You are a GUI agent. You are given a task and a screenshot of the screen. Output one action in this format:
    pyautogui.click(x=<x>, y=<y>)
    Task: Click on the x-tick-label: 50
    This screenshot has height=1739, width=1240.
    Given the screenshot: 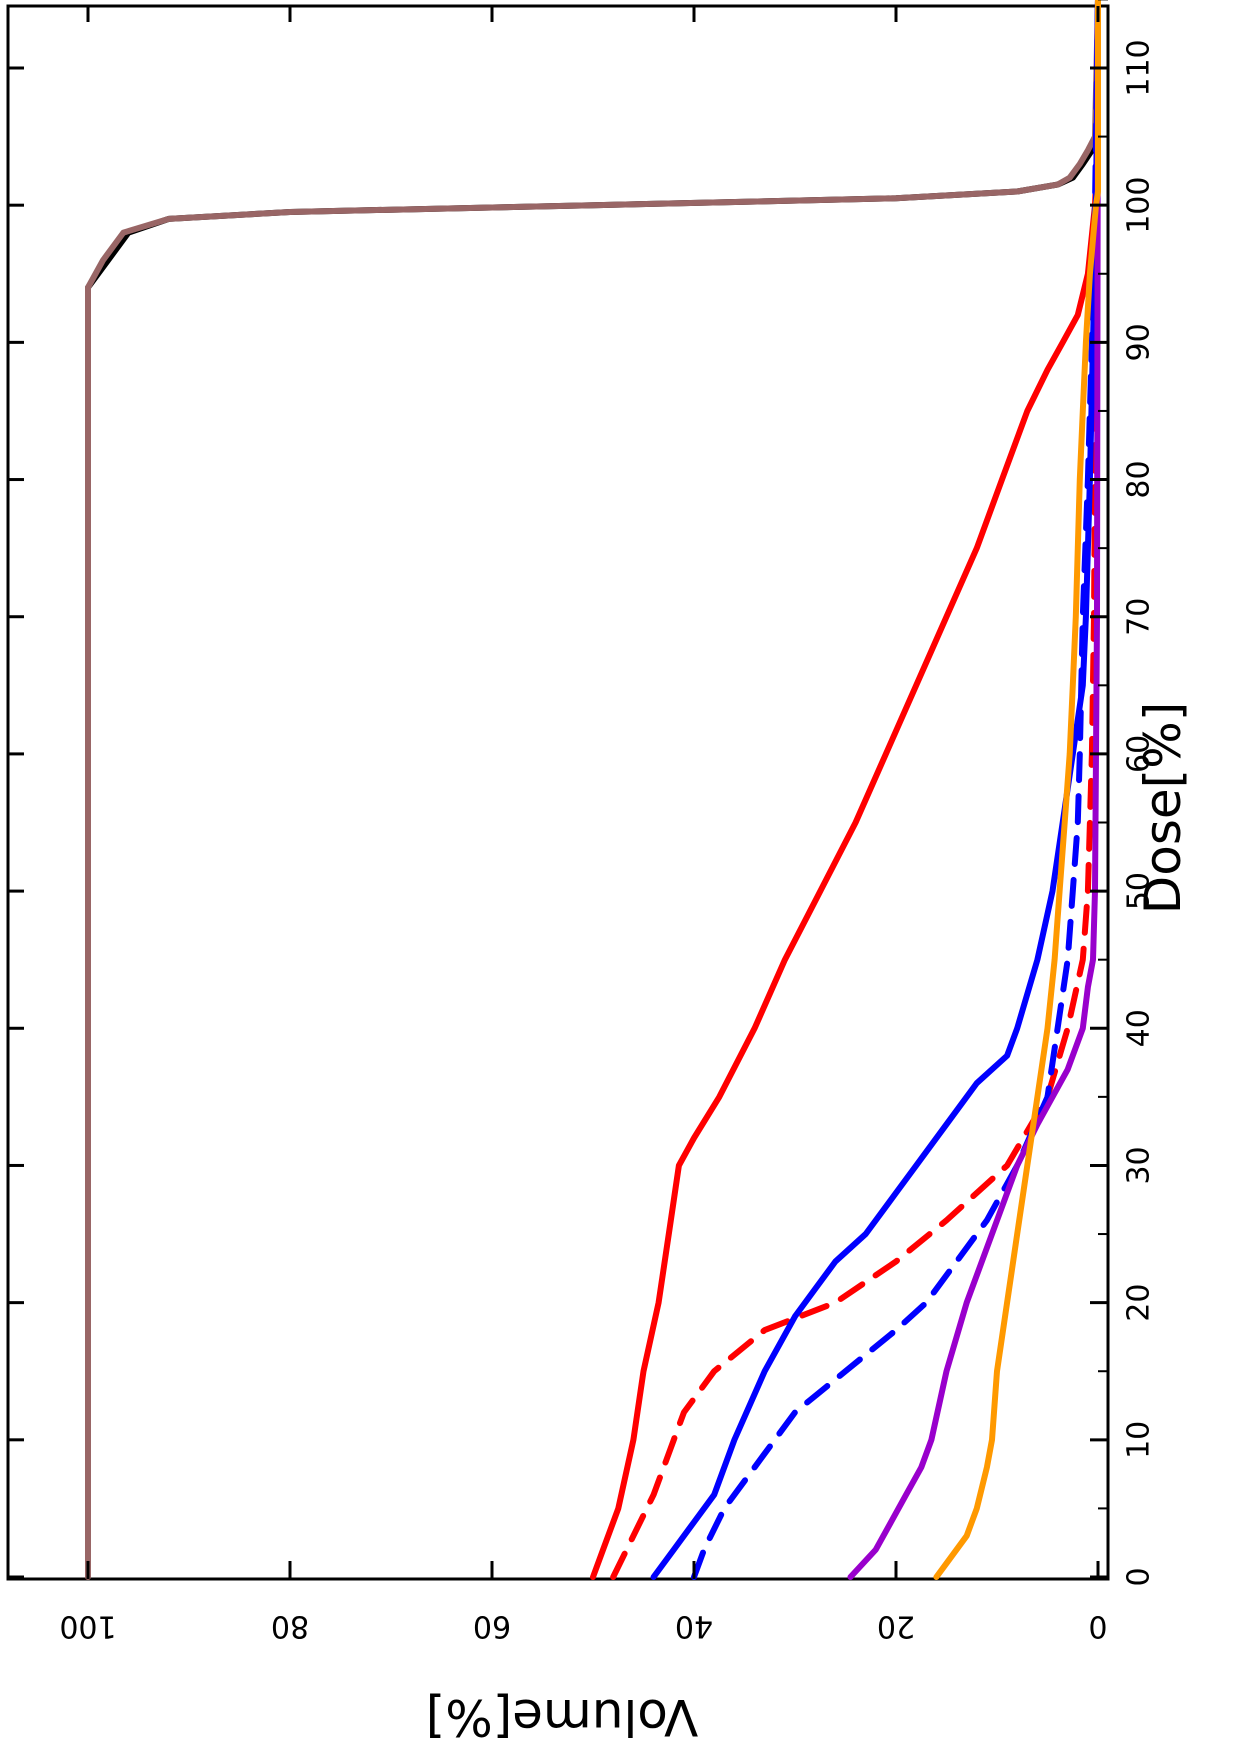 What is the action you would take?
    pyautogui.click(x=1139, y=891)
    